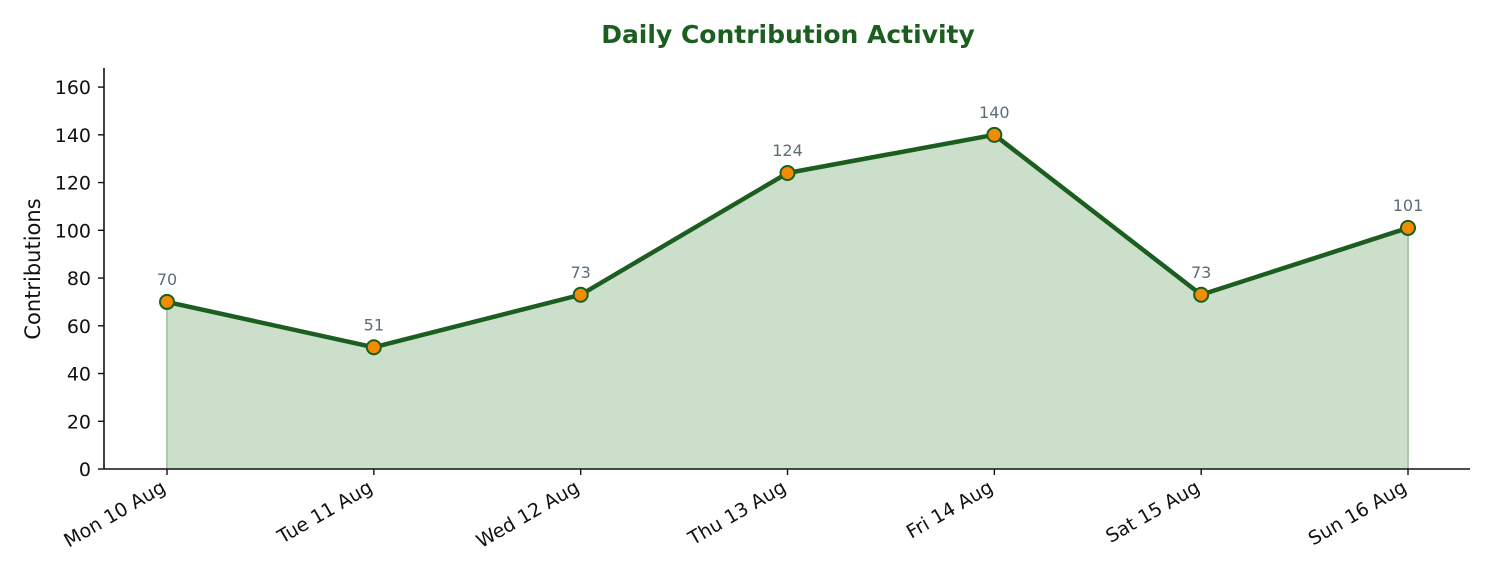 Image resolution: width=1485 pixels, height=583 pixels. I want to click on y-tick-label: 100, so click(73, 231).